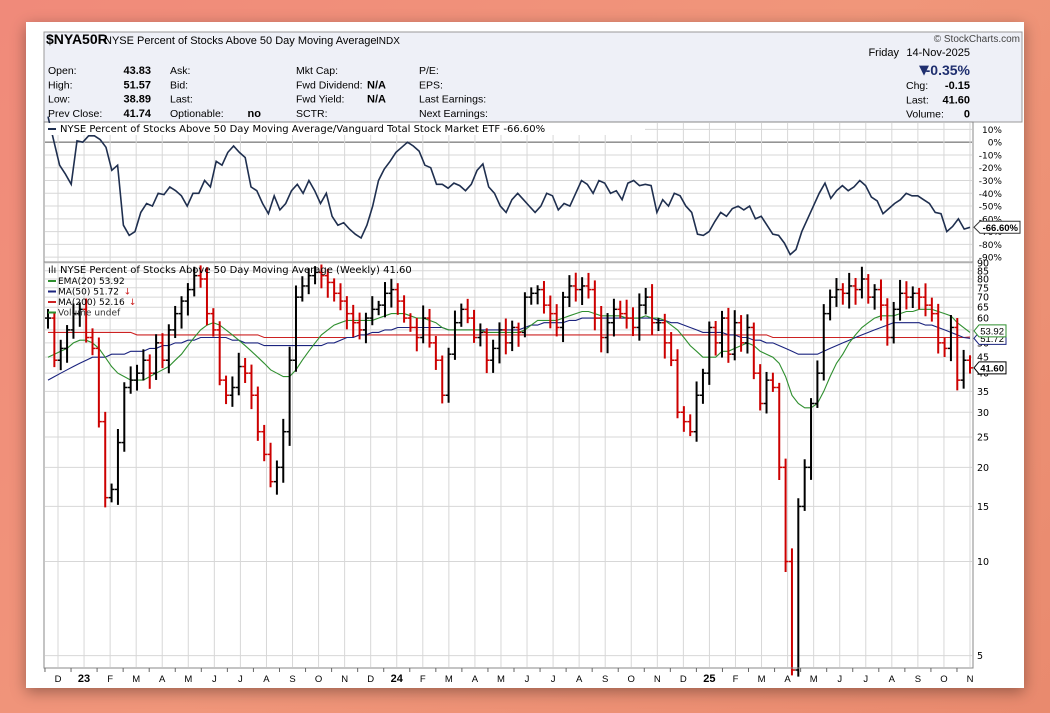  What do you see at coordinates (948, 70) in the screenshot?
I see `change-pct: -0.35%` at bounding box center [948, 70].